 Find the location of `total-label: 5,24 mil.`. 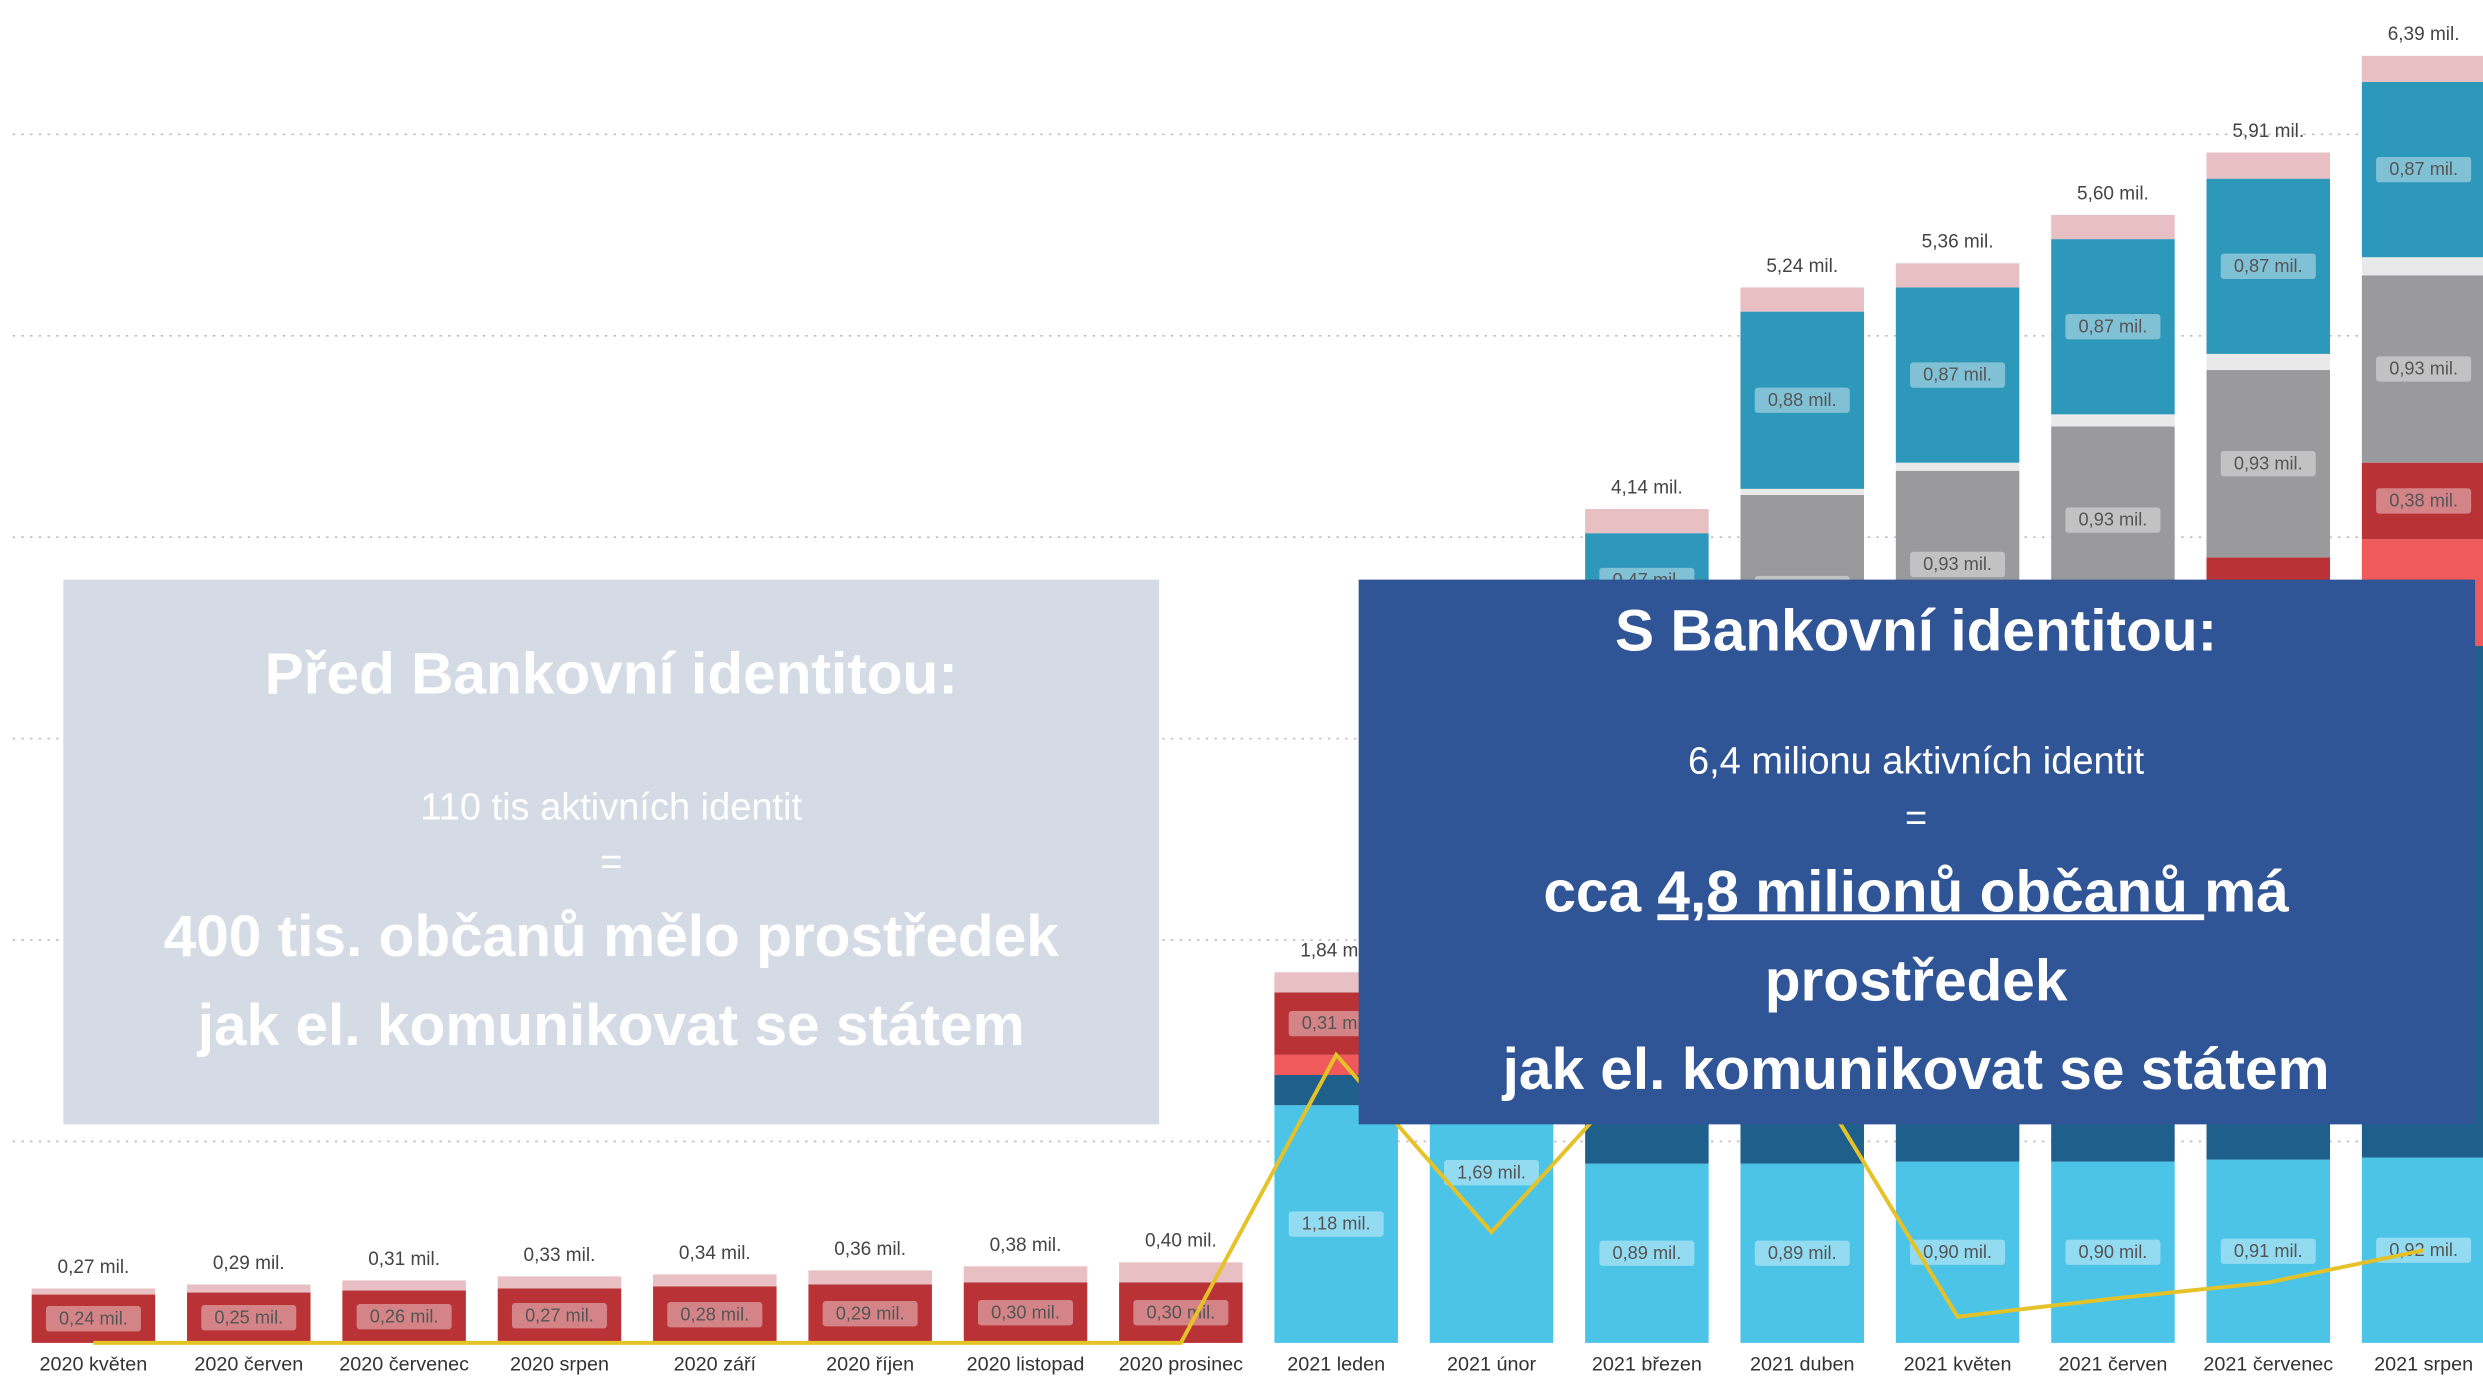

total-label: 5,24 mil. is located at coordinates (1802, 266).